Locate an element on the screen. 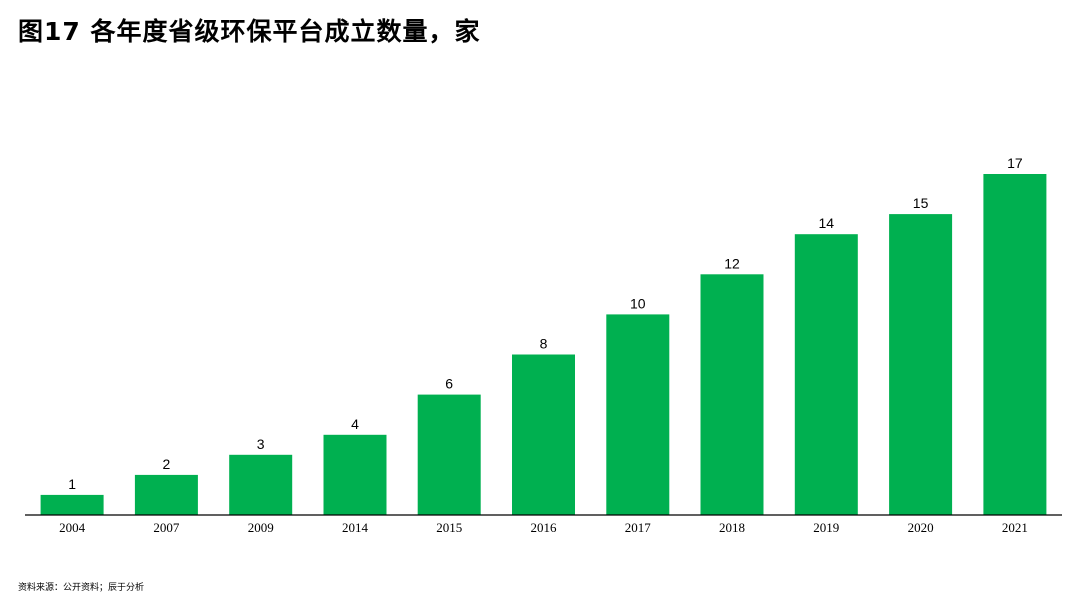 Image resolution: width=1080 pixels, height=598 pixels. x-tick-2020: 2020 is located at coordinates (921, 527).